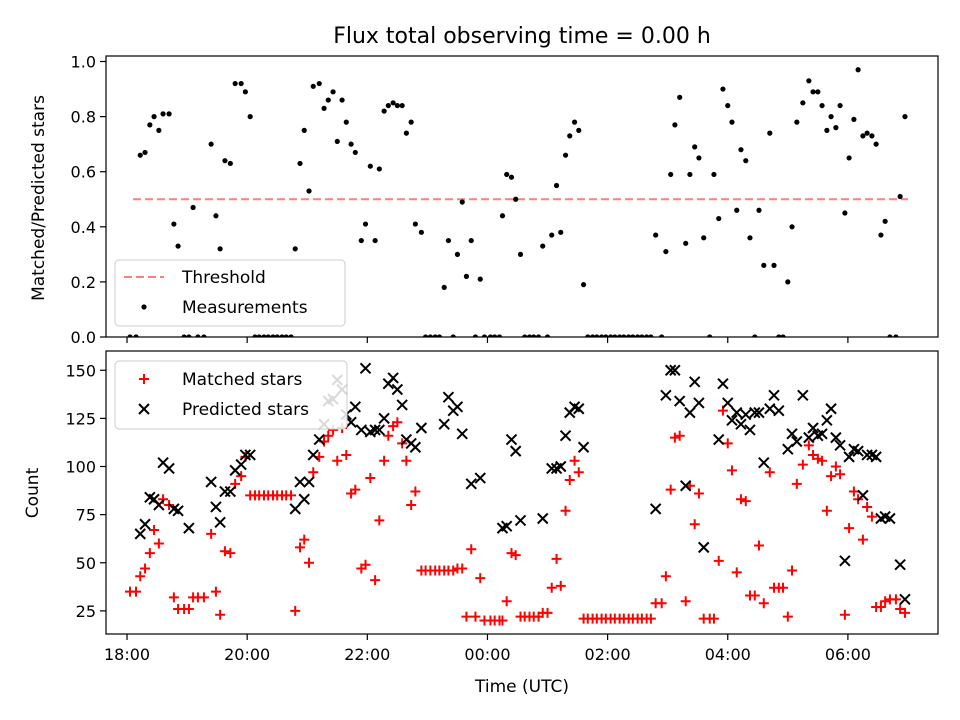 The image size is (960, 720). What do you see at coordinates (83, 227) in the screenshot?
I see `top-y-tick-label: 0.4` at bounding box center [83, 227].